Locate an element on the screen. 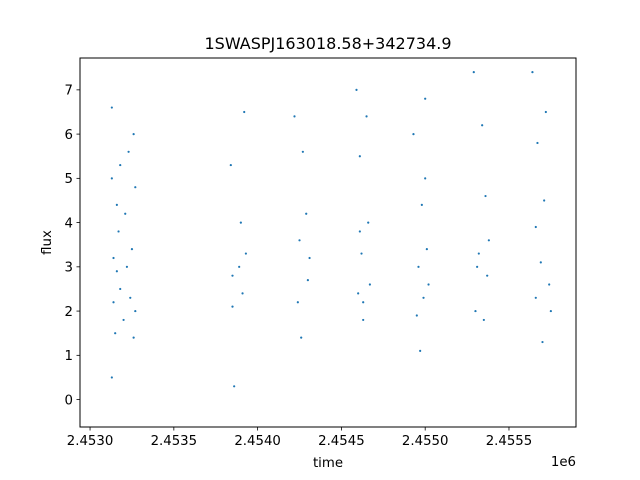 This screenshot has height=480, width=640. y-tick-label: 0 is located at coordinates (69, 400).